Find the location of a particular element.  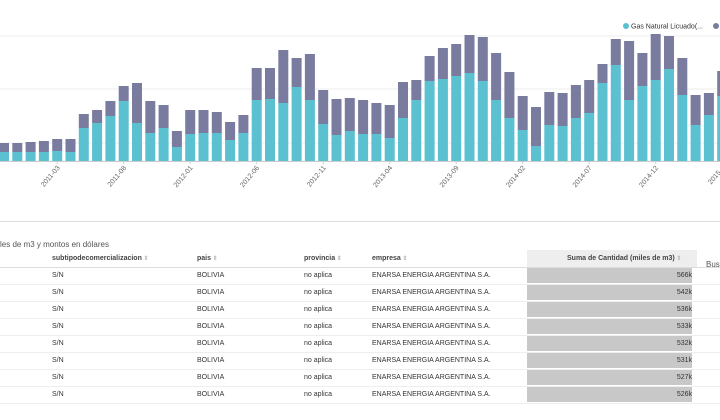

table-cell: 527k is located at coordinates (684, 377).